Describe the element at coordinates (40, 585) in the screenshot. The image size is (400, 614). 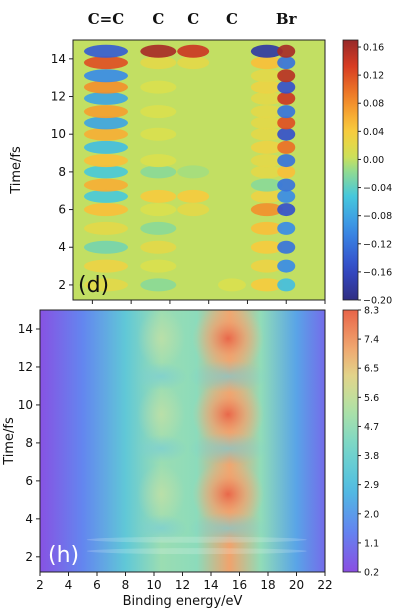
I see `x-tick-label-h: 2` at that location.